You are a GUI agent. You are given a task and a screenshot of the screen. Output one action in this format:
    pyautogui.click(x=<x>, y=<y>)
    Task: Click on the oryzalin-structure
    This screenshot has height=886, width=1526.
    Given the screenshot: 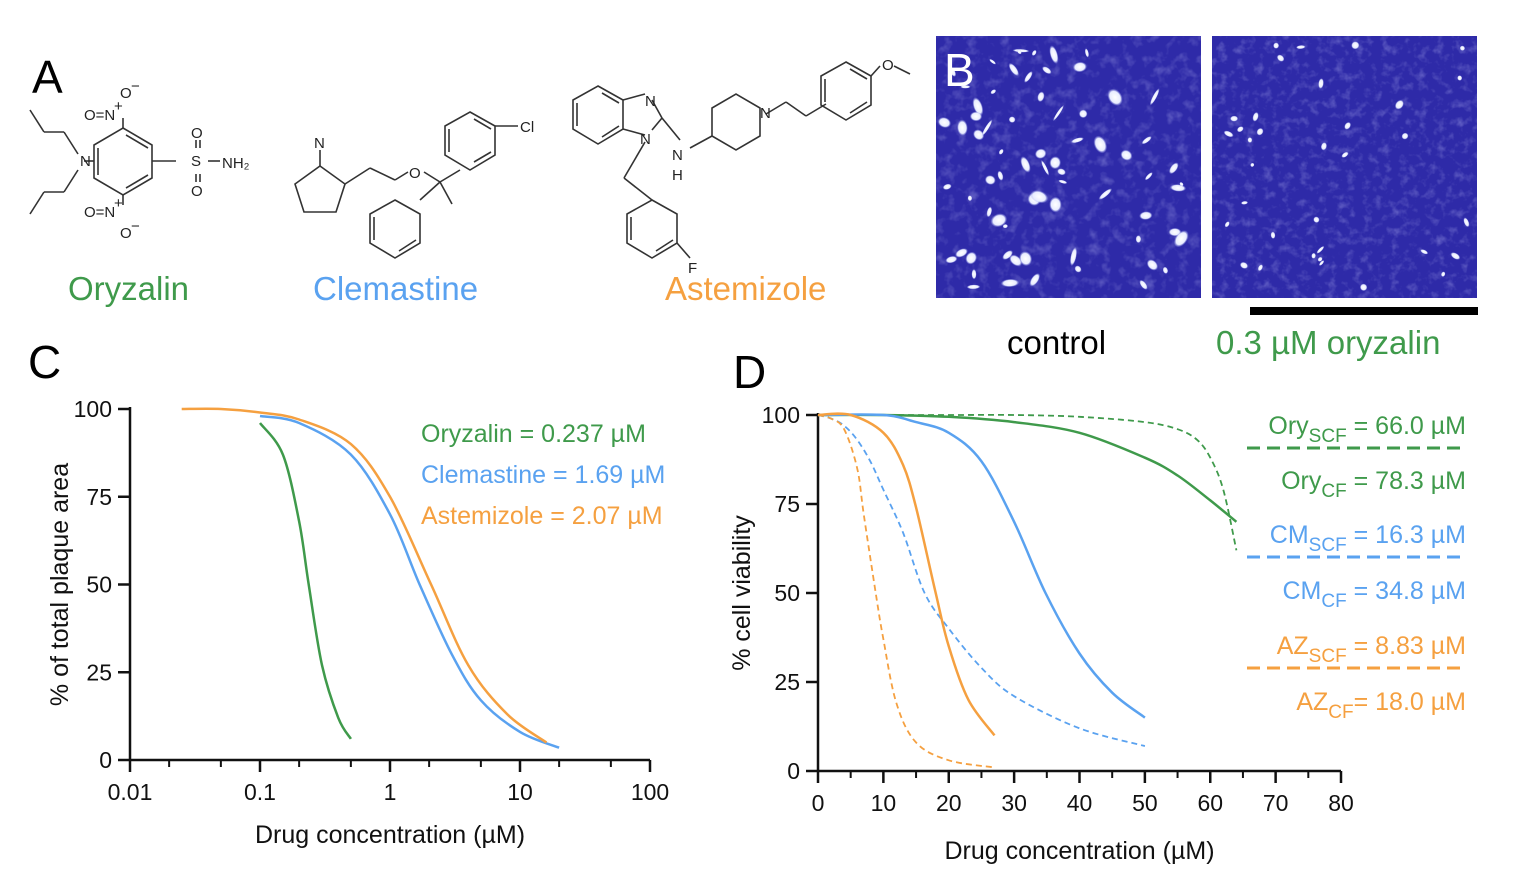 What is the action you would take?
    pyautogui.click(x=124, y=162)
    